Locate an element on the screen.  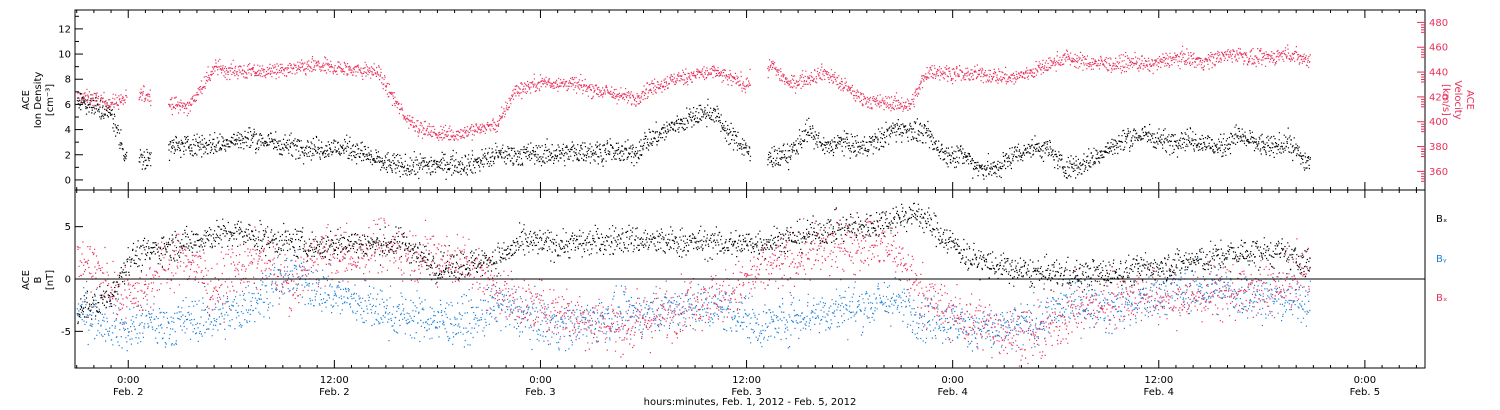
field-ytick-label: 5 is located at coordinates (68, 227).